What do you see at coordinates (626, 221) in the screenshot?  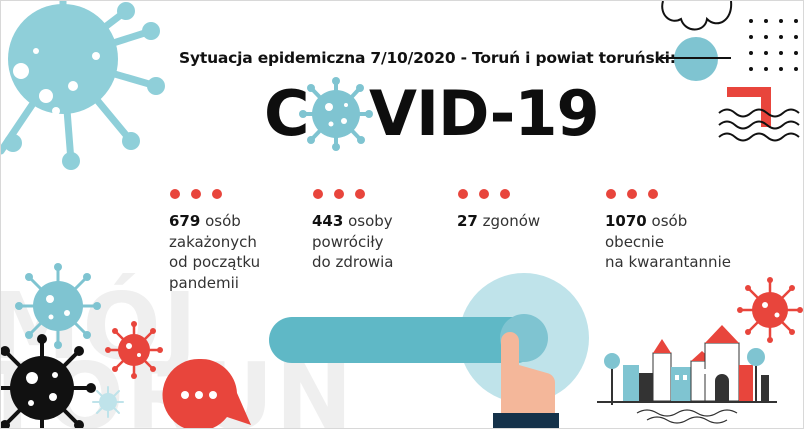 I see `stat-number: 1070` at bounding box center [626, 221].